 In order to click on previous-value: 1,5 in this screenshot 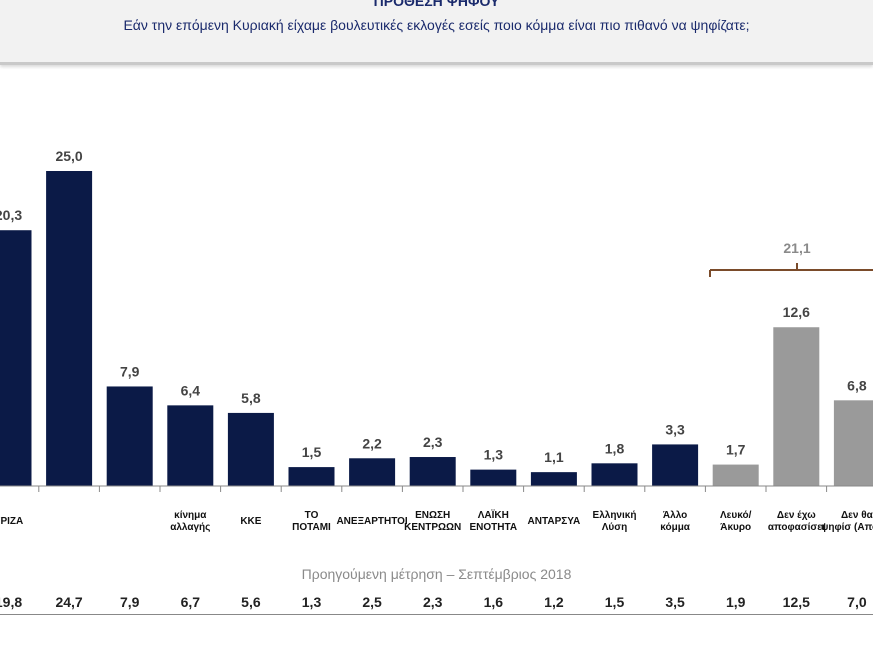, I will do `click(615, 602)`.